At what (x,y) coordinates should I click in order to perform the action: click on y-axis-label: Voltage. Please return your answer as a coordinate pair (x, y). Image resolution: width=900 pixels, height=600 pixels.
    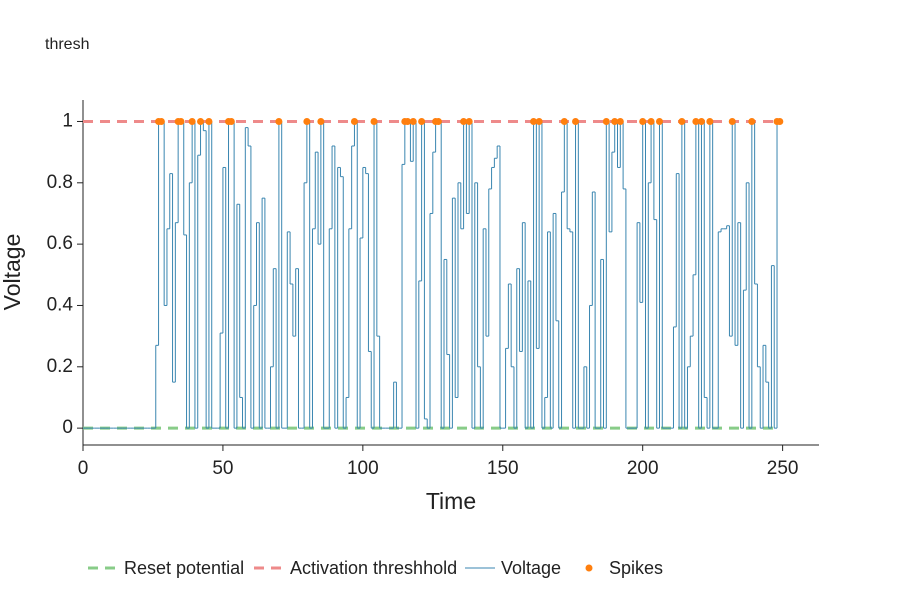
    Looking at the image, I should click on (12, 272).